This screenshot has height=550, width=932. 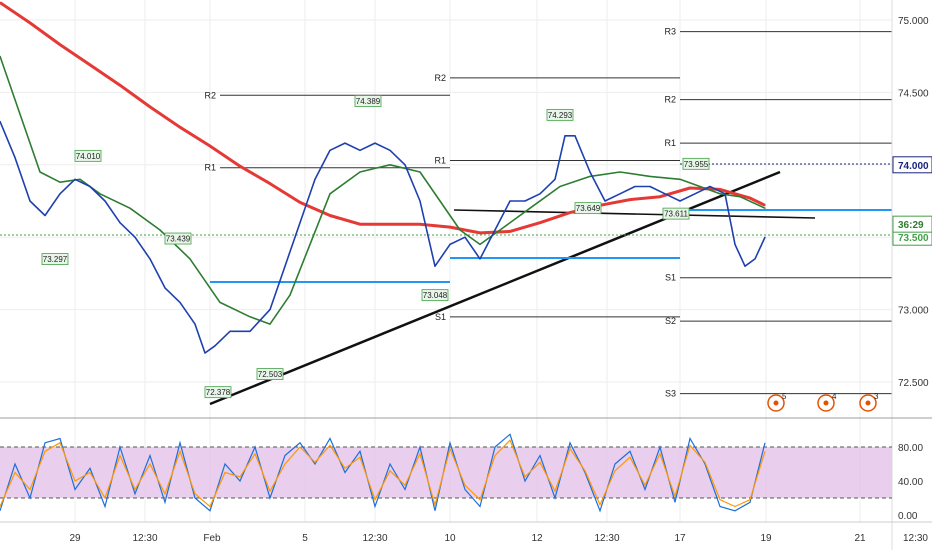 I want to click on oscillator-tick-label: 0.00, so click(x=908, y=516).